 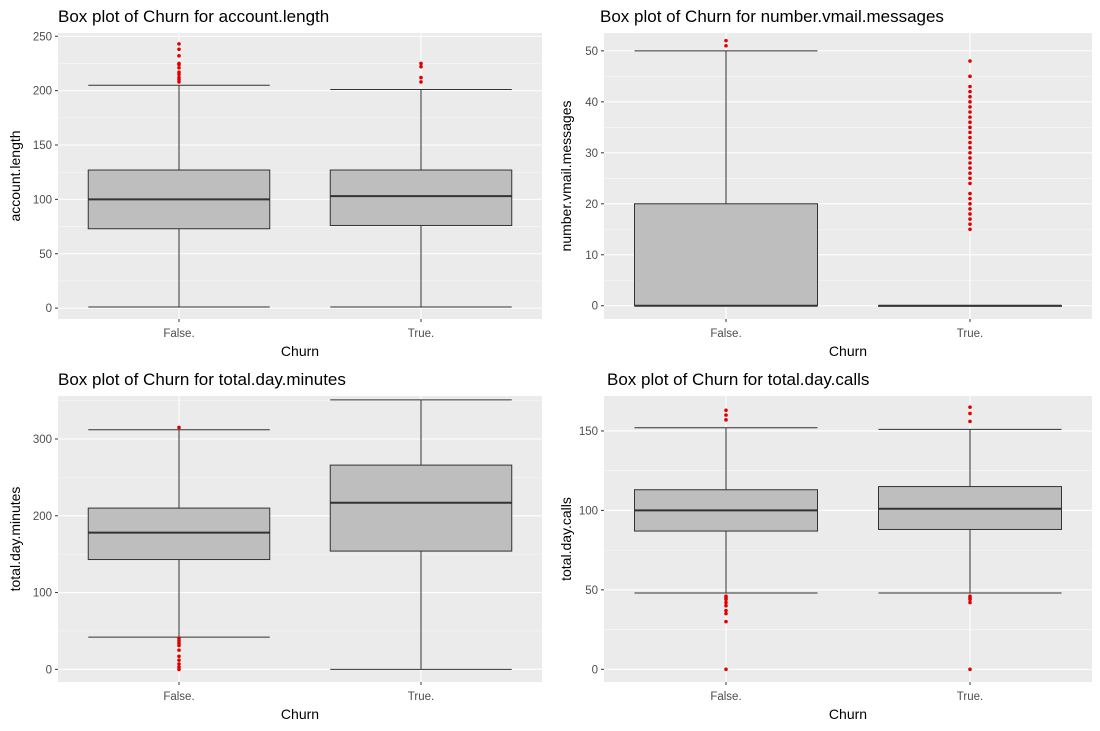 I want to click on chart-title: Box plot of Churn for total.day.calls, so click(x=738, y=379).